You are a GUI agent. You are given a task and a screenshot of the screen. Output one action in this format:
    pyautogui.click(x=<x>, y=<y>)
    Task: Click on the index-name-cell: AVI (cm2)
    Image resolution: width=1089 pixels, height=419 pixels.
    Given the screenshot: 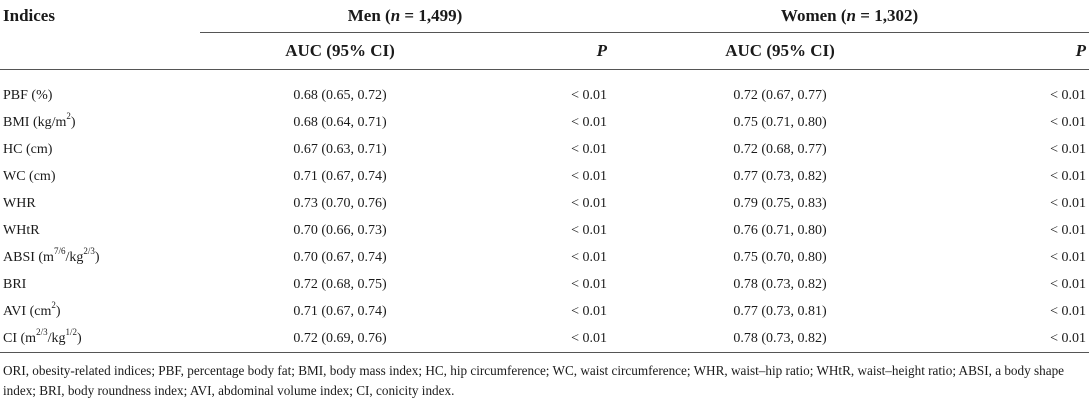 What is the action you would take?
    pyautogui.click(x=100, y=311)
    